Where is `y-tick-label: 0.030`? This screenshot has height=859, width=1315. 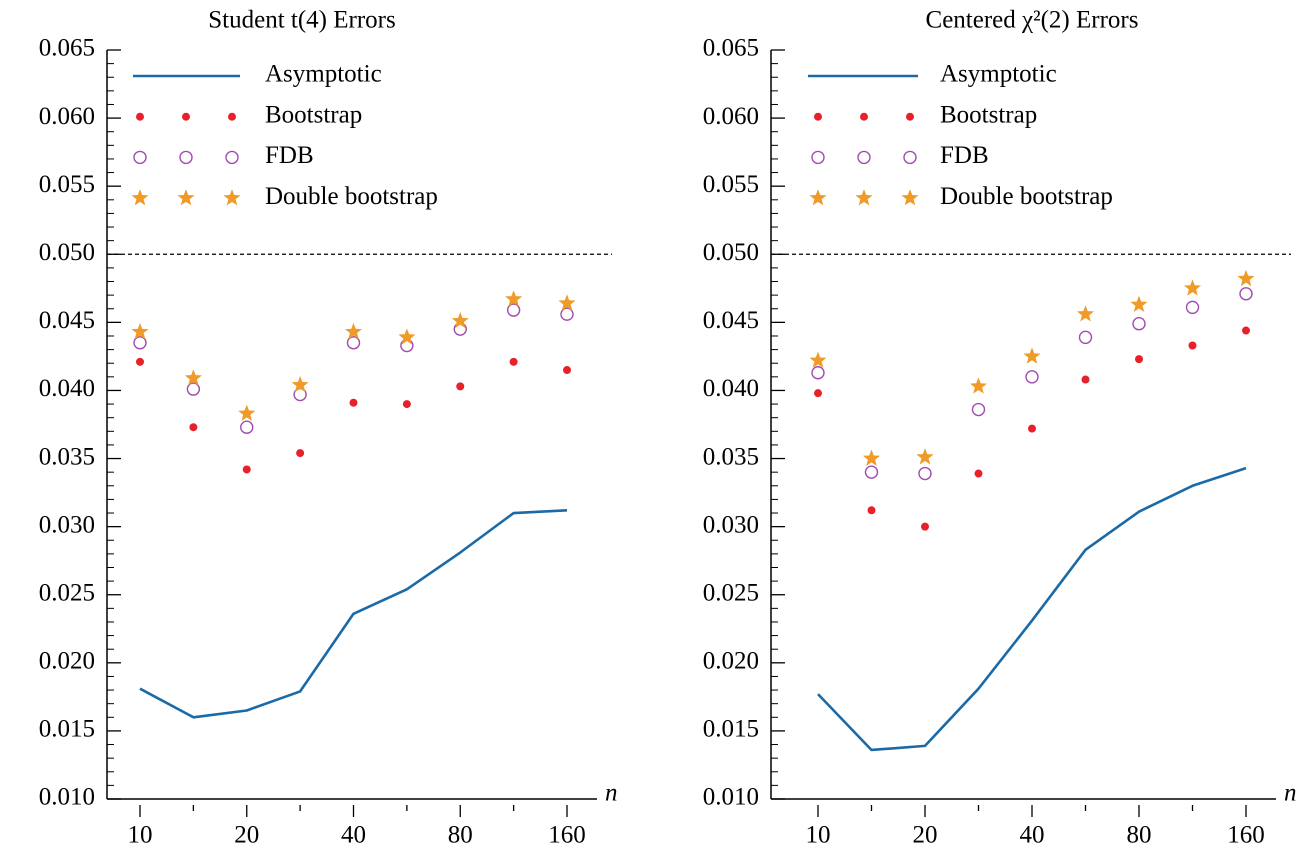
y-tick-label: 0.030 is located at coordinates (67, 524).